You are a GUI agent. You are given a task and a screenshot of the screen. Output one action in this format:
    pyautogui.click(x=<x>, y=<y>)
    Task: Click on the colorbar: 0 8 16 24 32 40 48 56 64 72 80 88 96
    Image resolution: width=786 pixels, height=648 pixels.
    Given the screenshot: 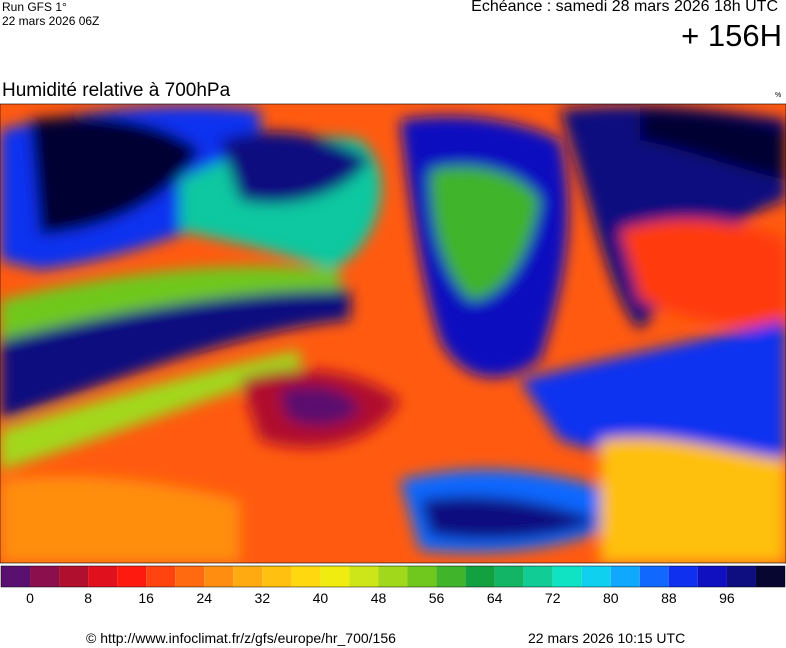 What is the action you would take?
    pyautogui.click(x=393, y=585)
    